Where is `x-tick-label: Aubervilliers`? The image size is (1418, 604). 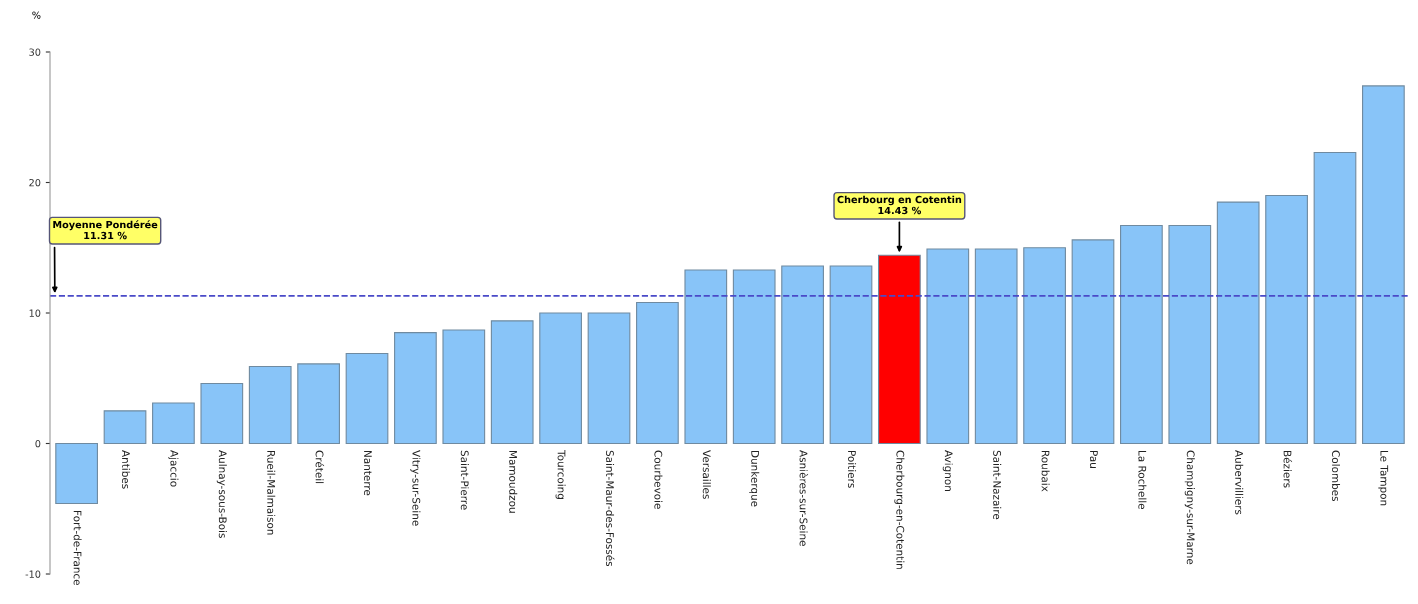 x-tick-label: Aubervilliers is located at coordinates (1239, 482).